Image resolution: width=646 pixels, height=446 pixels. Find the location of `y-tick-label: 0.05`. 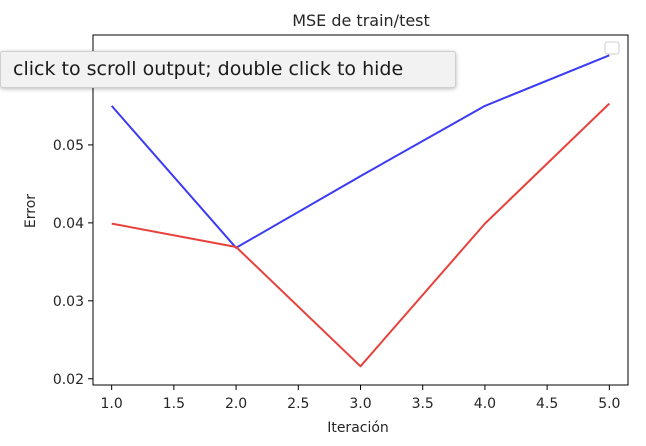

y-tick-label: 0.05 is located at coordinates (68, 146).